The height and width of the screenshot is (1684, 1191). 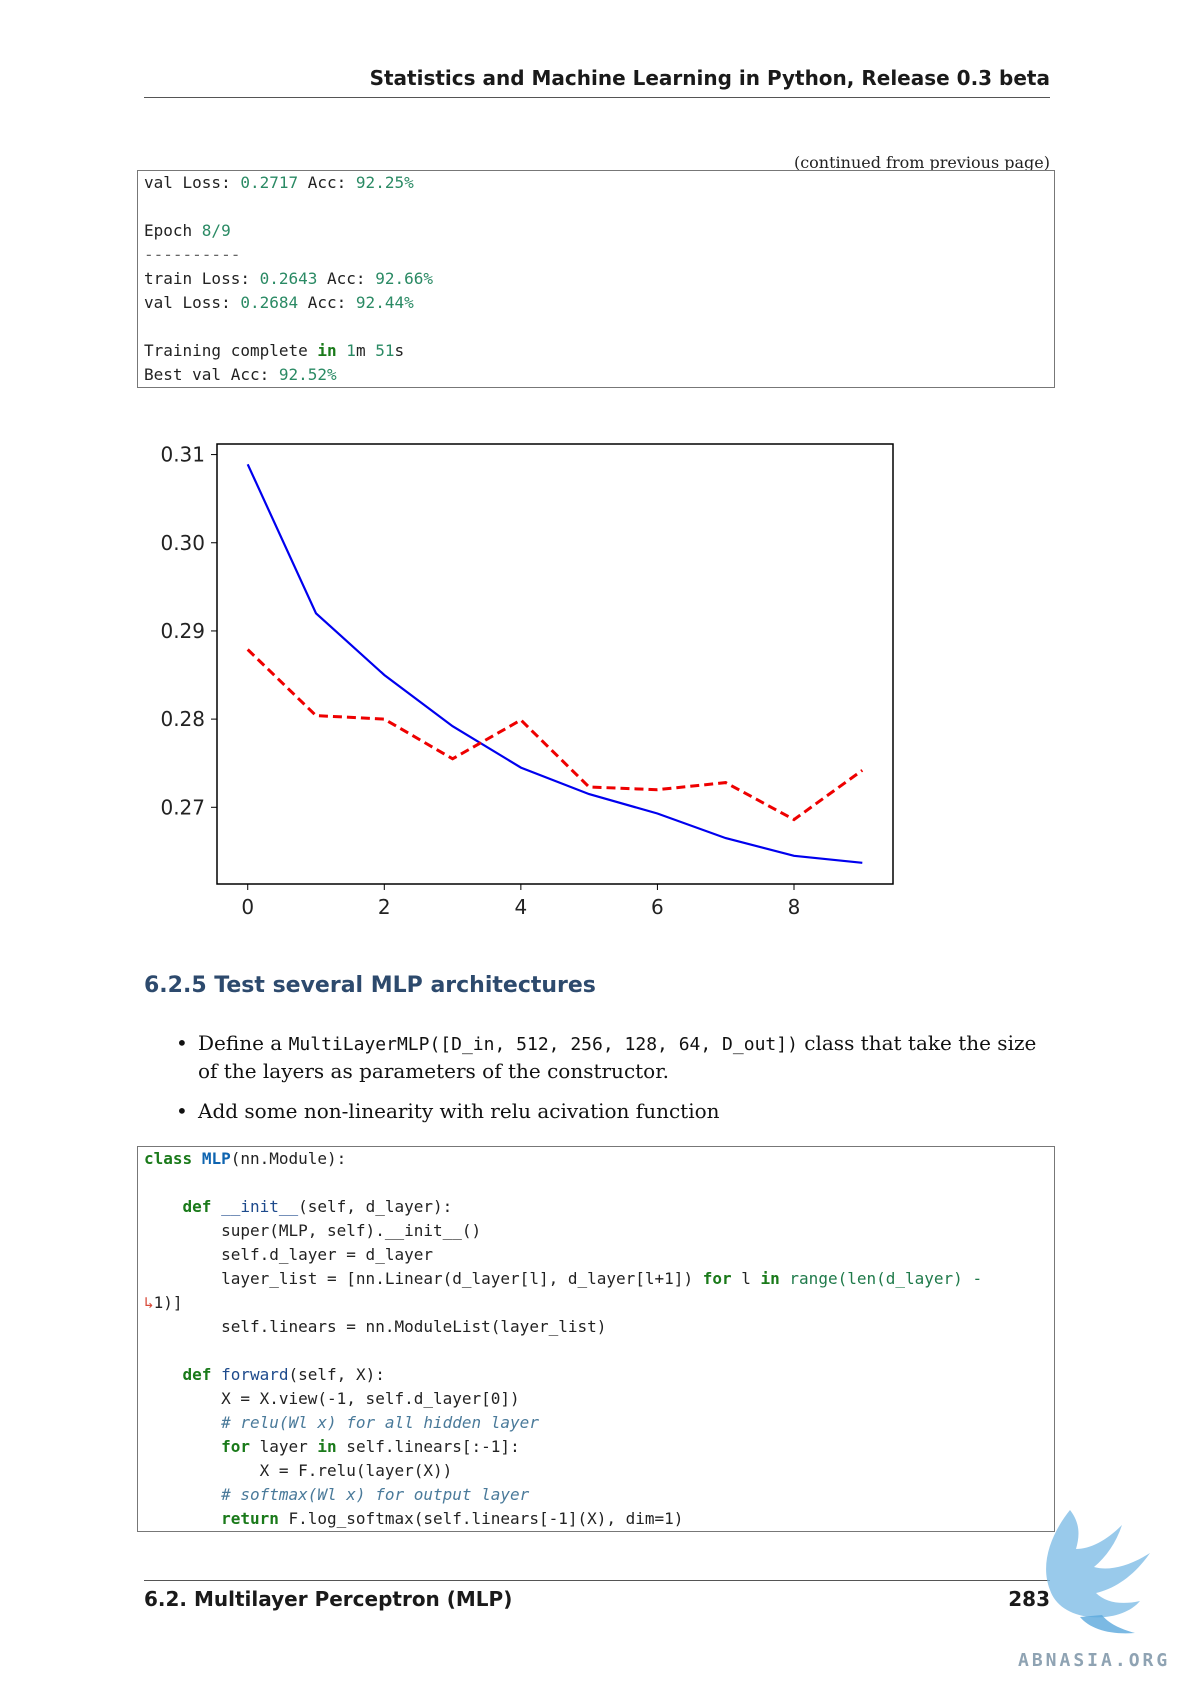 What do you see at coordinates (168, 1302) in the screenshot?
I see `continuation-rest: 1)]` at bounding box center [168, 1302].